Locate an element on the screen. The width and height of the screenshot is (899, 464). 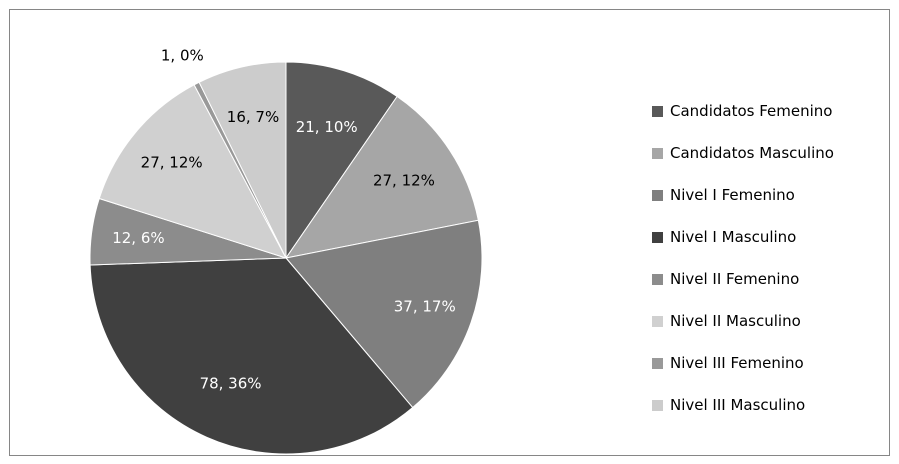
legend-label: Nivel III Masculino is located at coordinates (738, 405).